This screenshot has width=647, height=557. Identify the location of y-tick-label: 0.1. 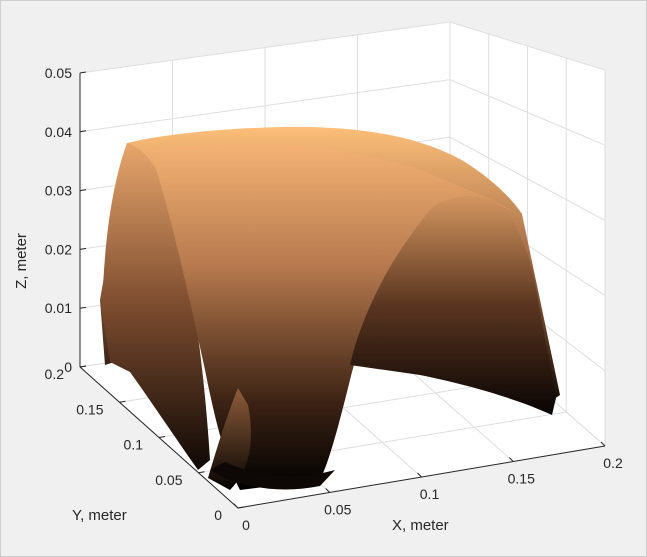
(134, 445).